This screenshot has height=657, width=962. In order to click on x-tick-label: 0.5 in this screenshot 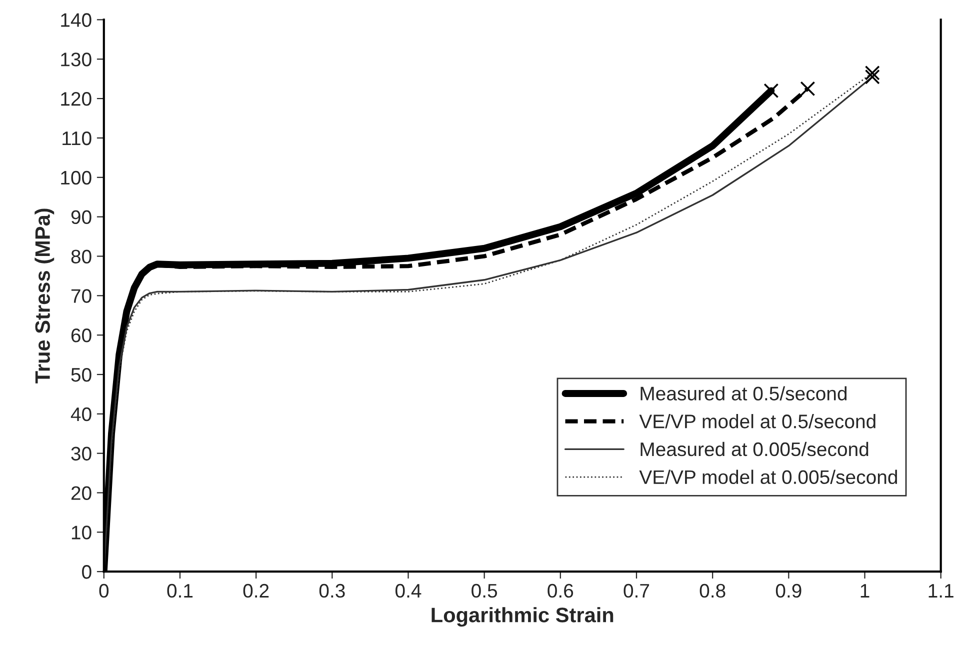, I will do `click(485, 591)`.